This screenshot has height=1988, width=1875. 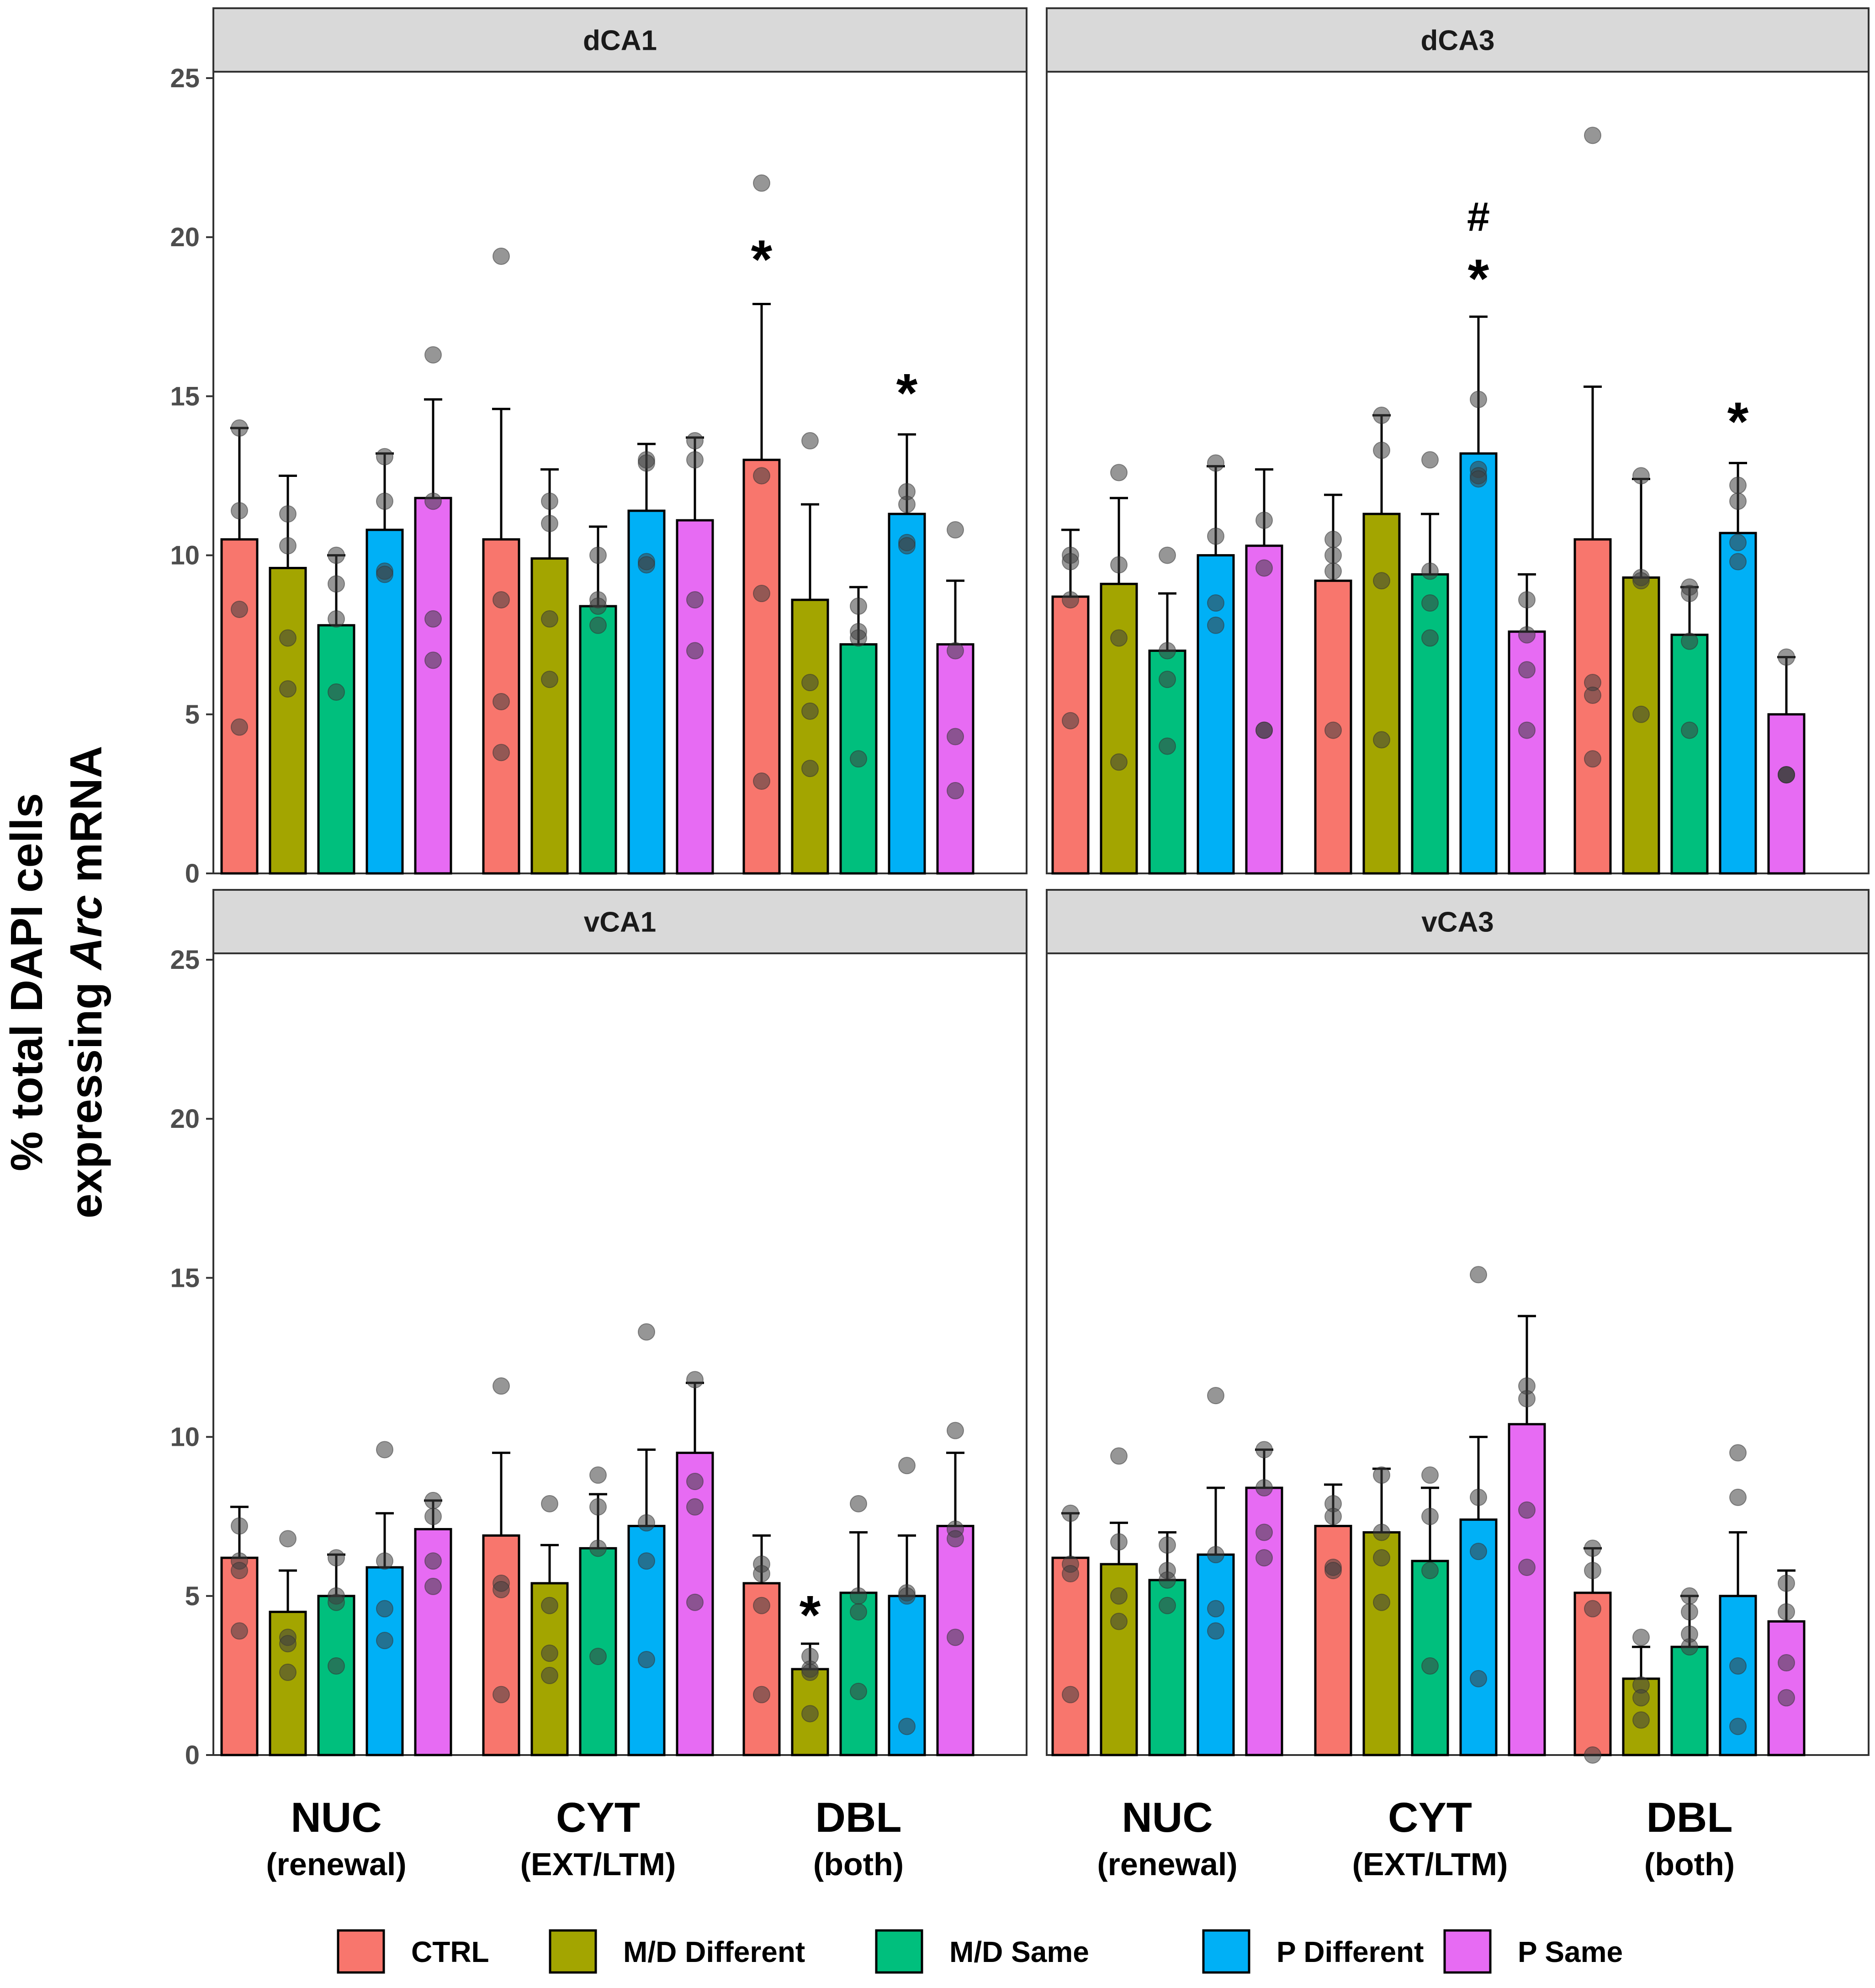 I want to click on significance-marker: #, so click(x=1478, y=217).